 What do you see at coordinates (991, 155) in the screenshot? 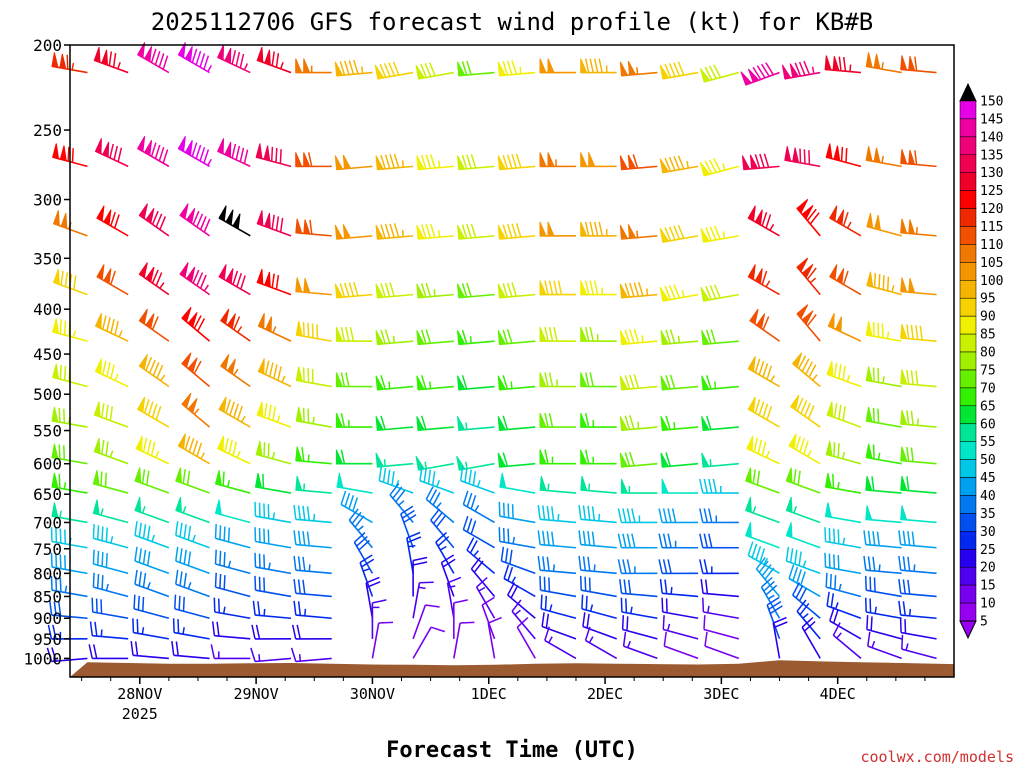
I see `colorbar-label: 135` at bounding box center [991, 155].